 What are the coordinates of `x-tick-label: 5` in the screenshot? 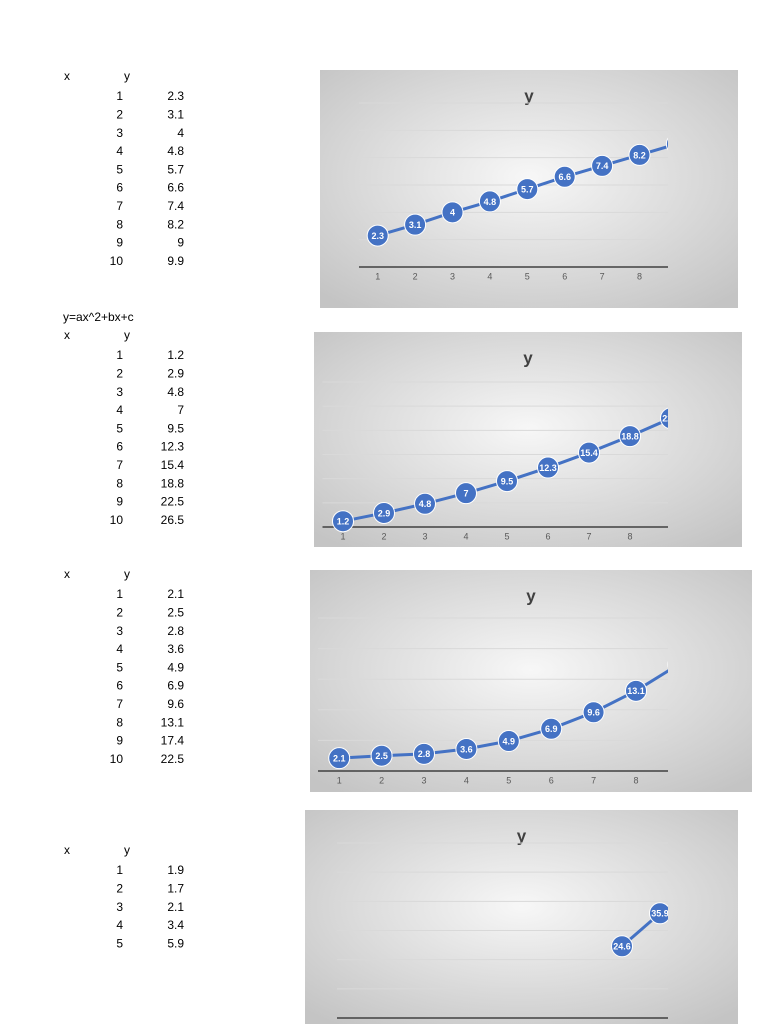 It's located at (527, 276).